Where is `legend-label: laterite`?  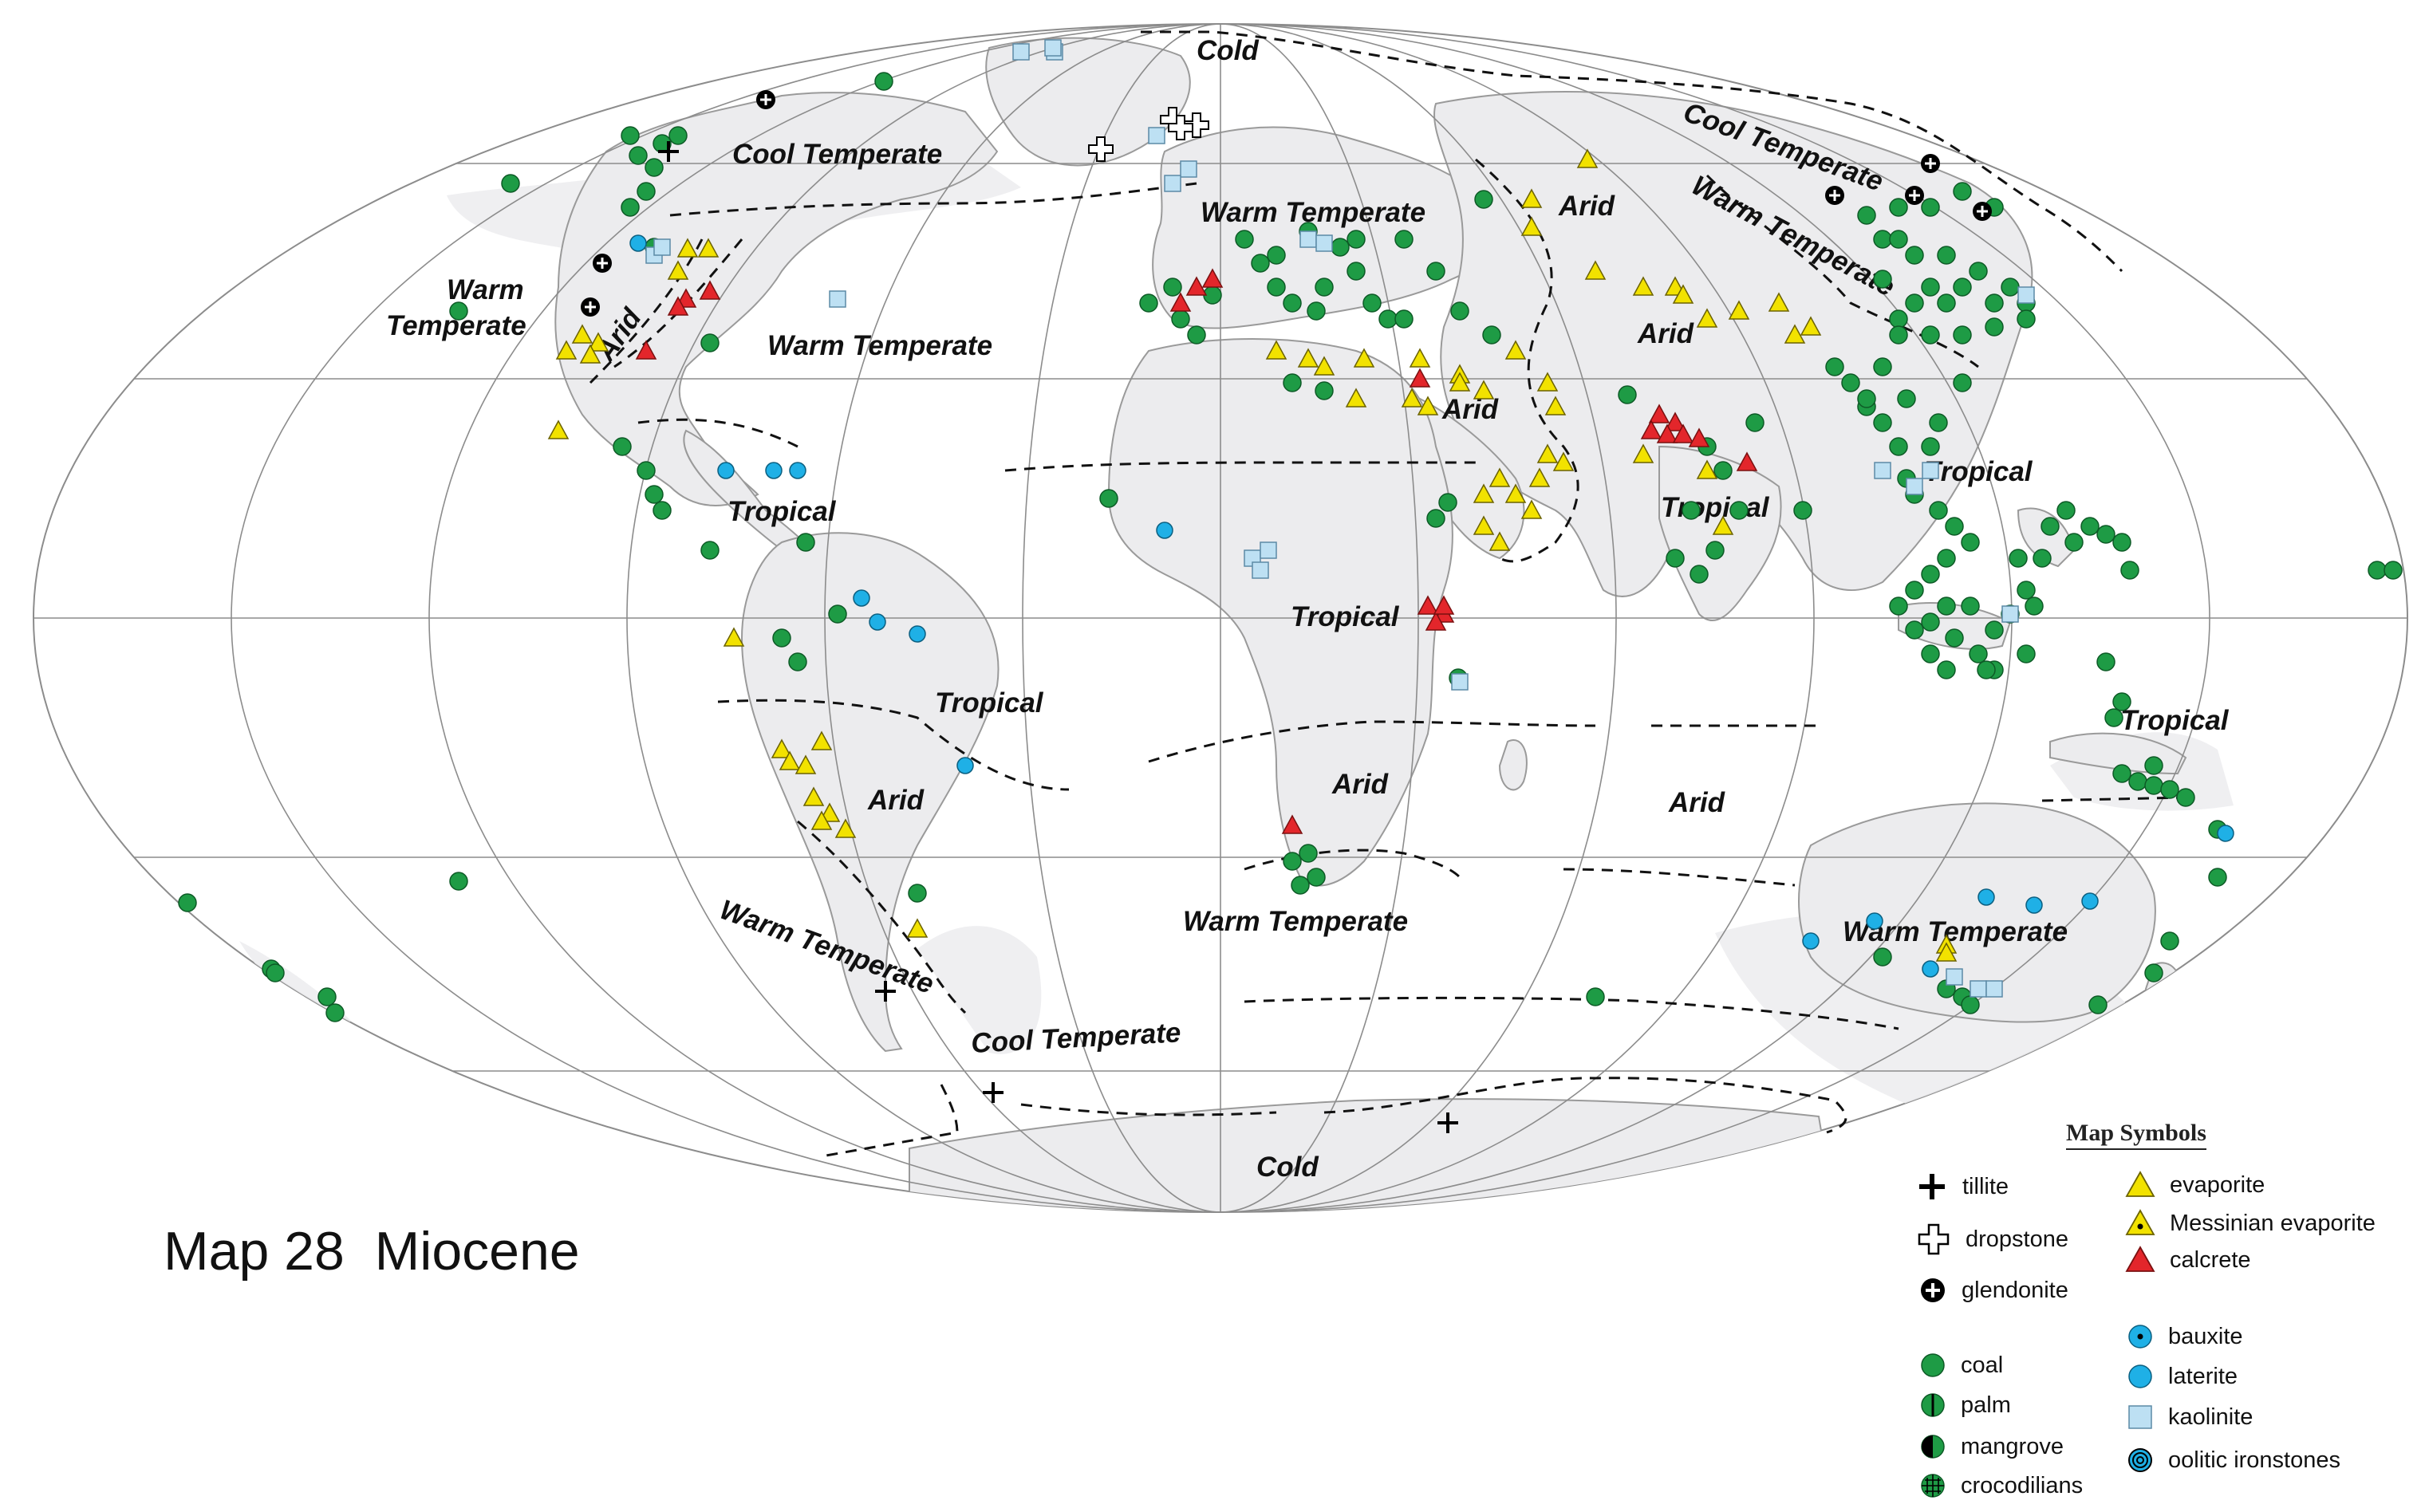
legend-label: laterite is located at coordinates (2203, 1376).